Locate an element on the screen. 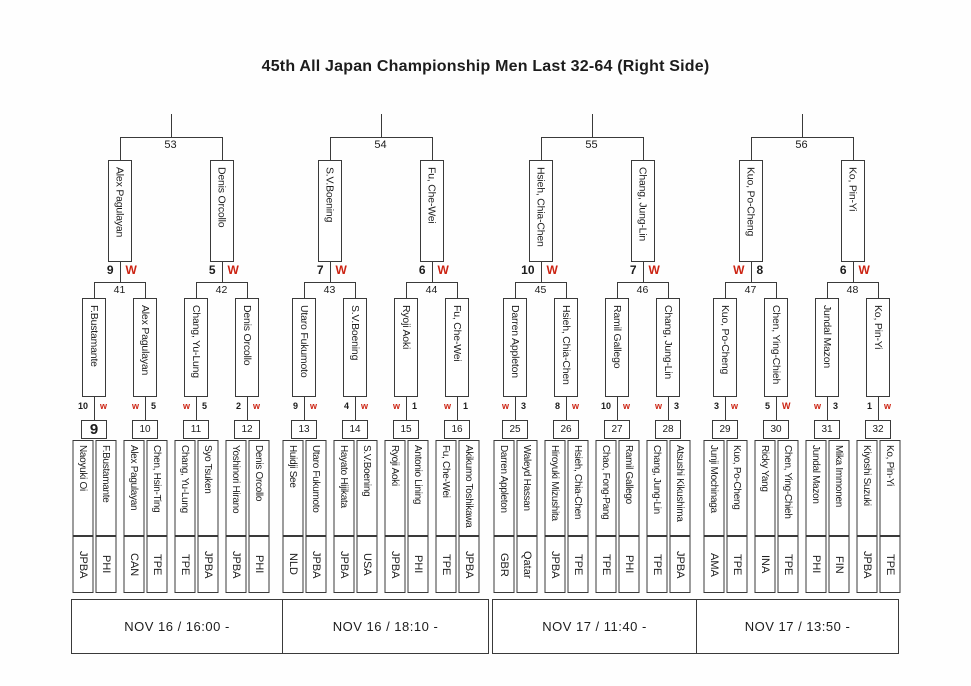 The height and width of the screenshot is (686, 971). player-name-box: Kuo, Po-Cheng is located at coordinates (736, 488).